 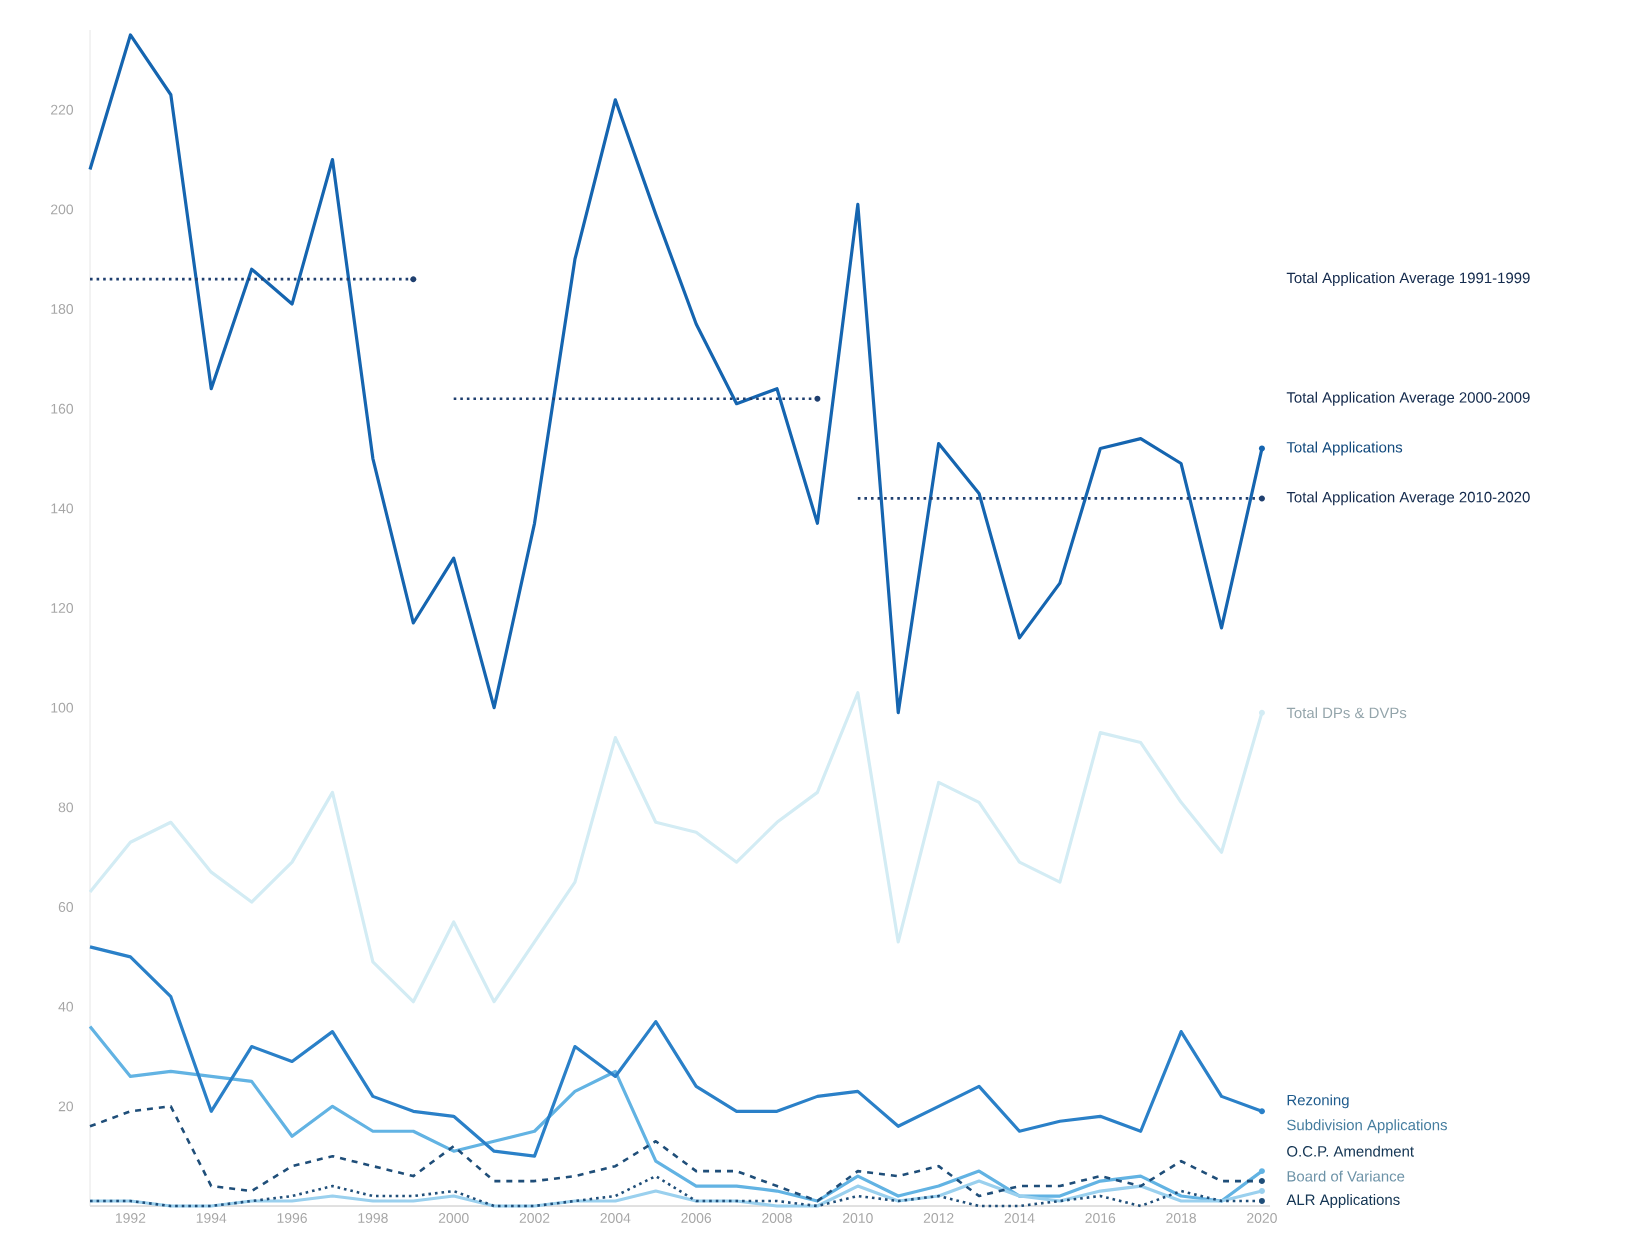 What do you see at coordinates (413, 279) in the screenshot?
I see `point` at bounding box center [413, 279].